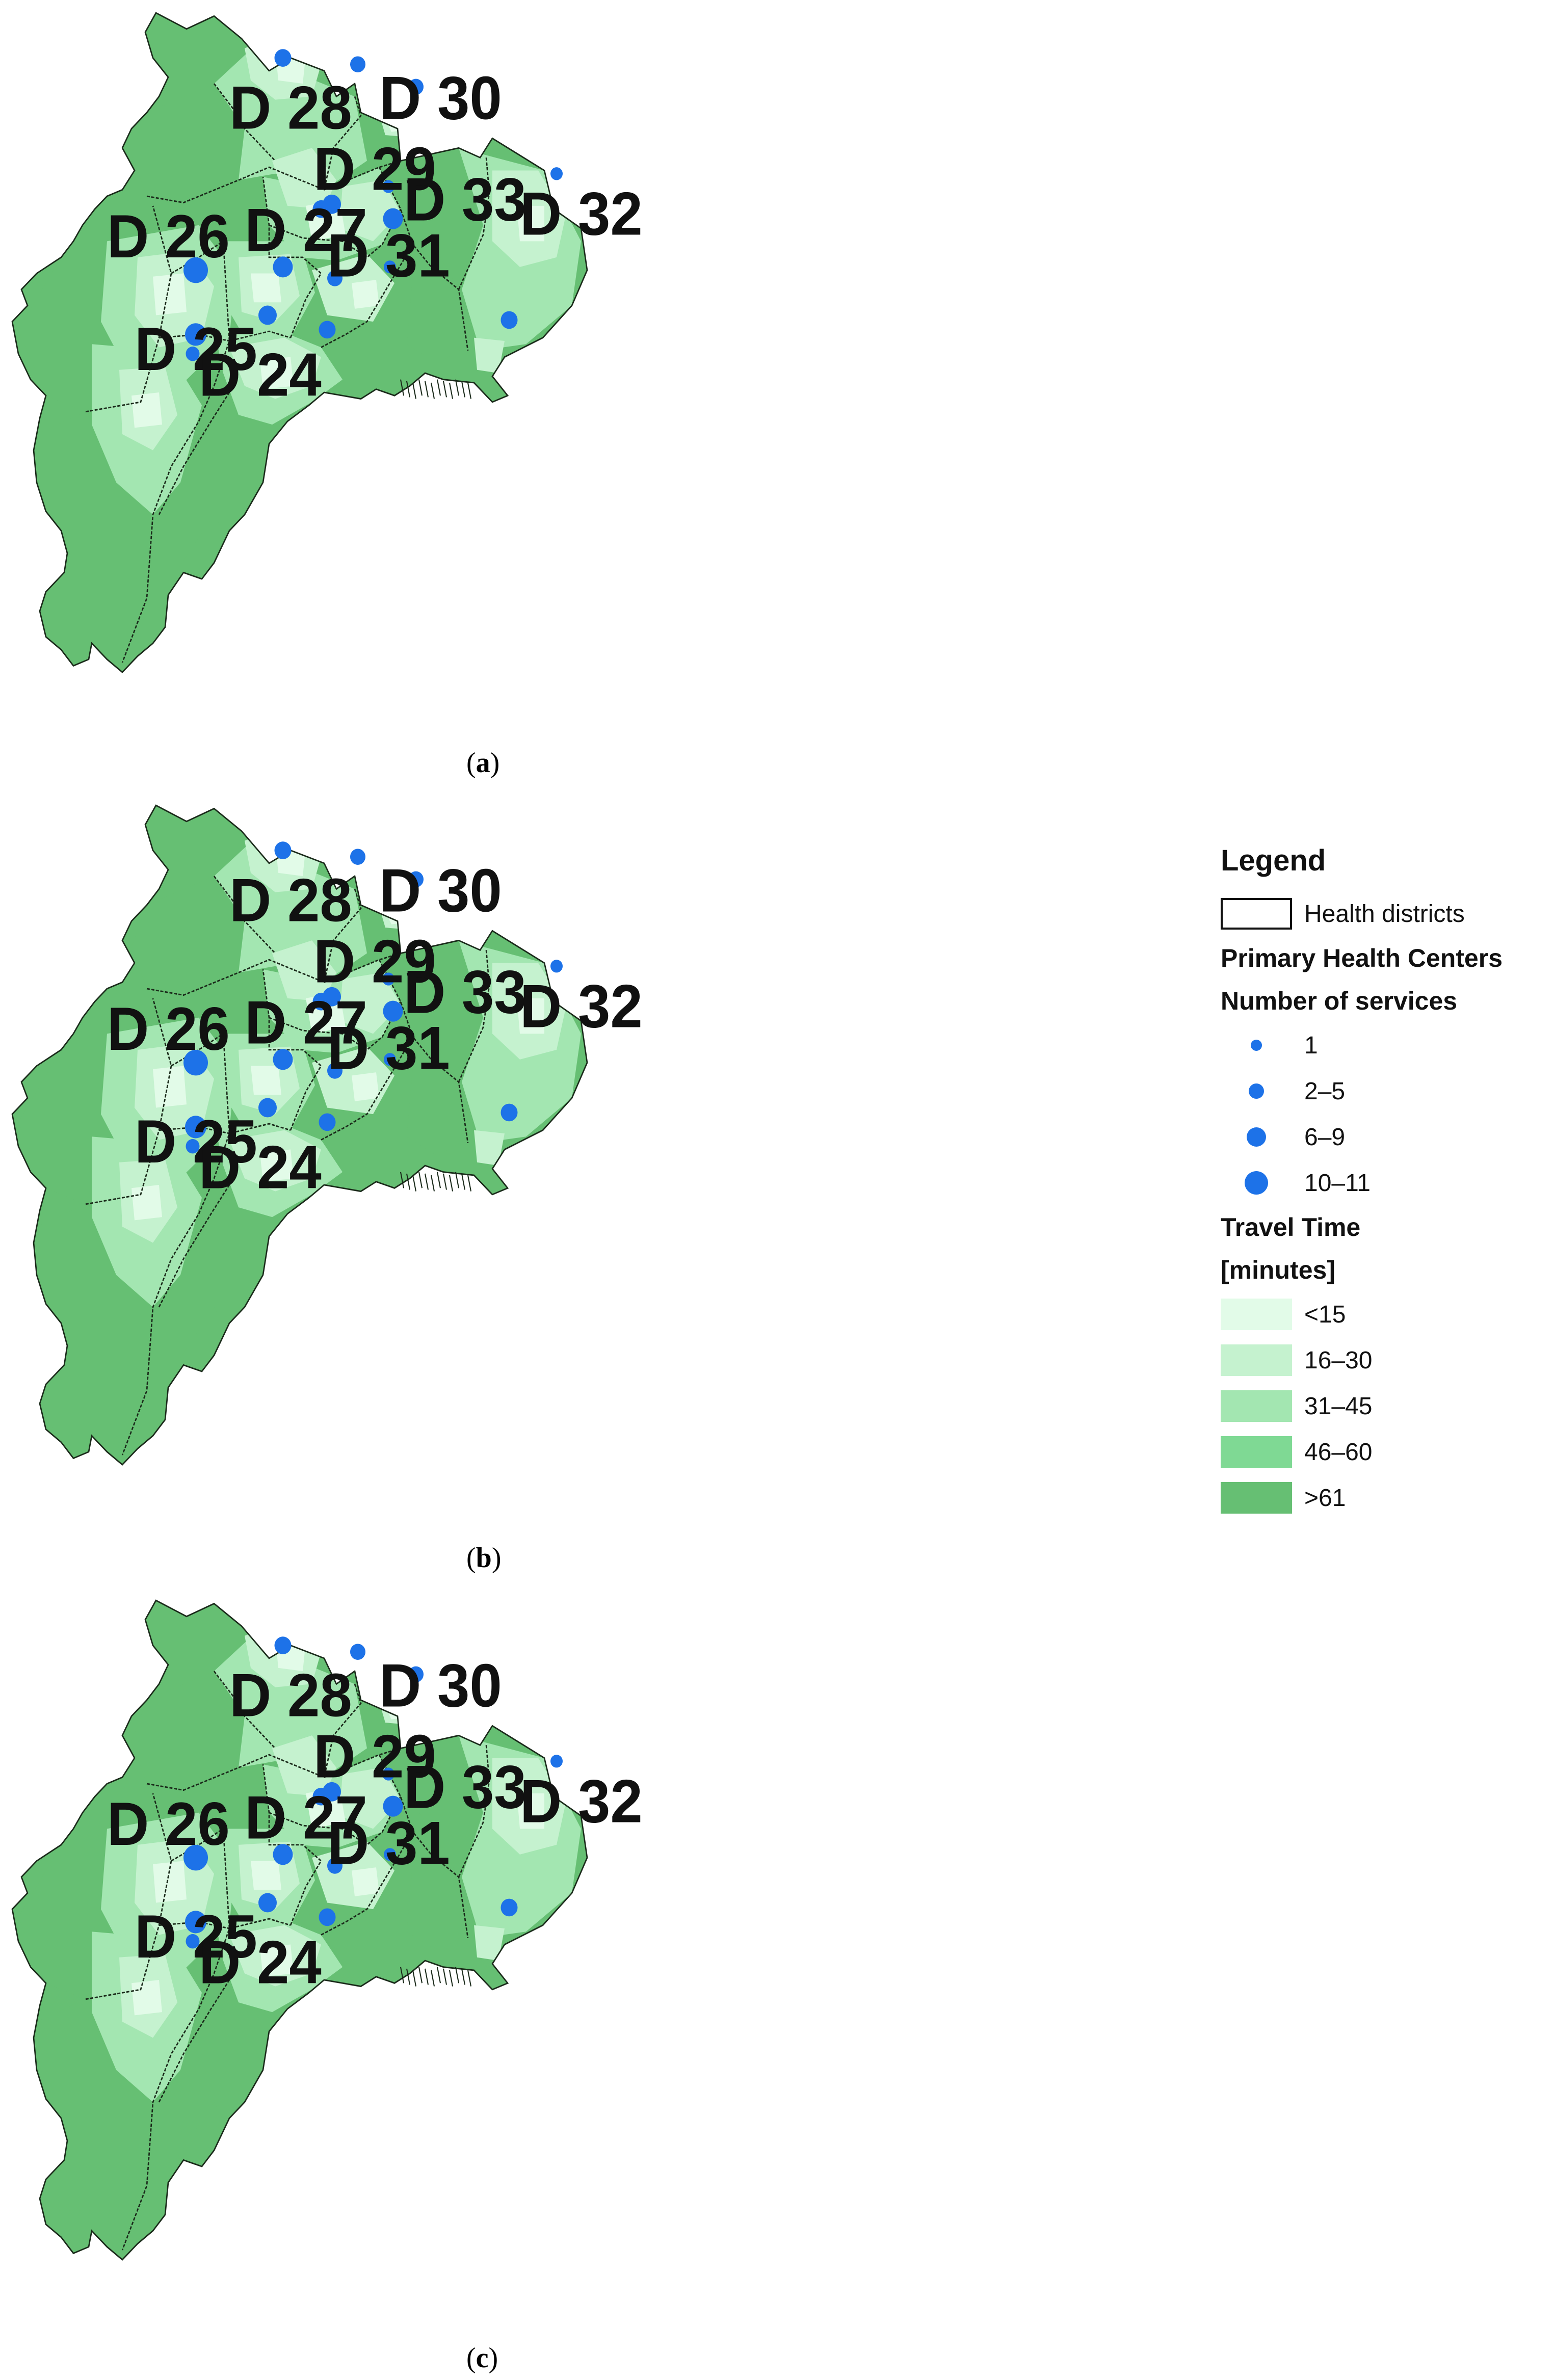 The width and height of the screenshot is (1554, 2380). What do you see at coordinates (1339, 1406) in the screenshot?
I see `legend-travel-label: 31–45` at bounding box center [1339, 1406].